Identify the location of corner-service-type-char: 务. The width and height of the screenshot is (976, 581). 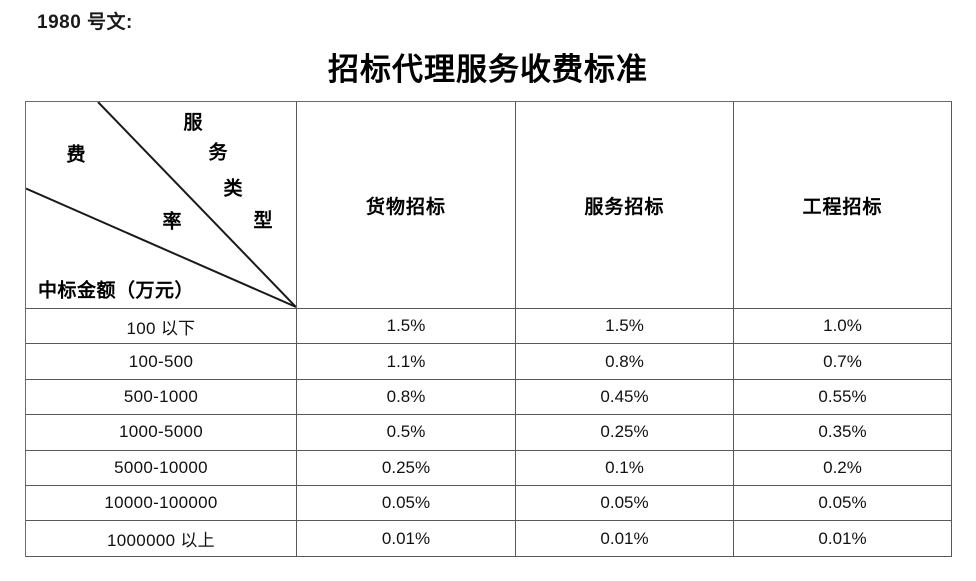
(218, 153).